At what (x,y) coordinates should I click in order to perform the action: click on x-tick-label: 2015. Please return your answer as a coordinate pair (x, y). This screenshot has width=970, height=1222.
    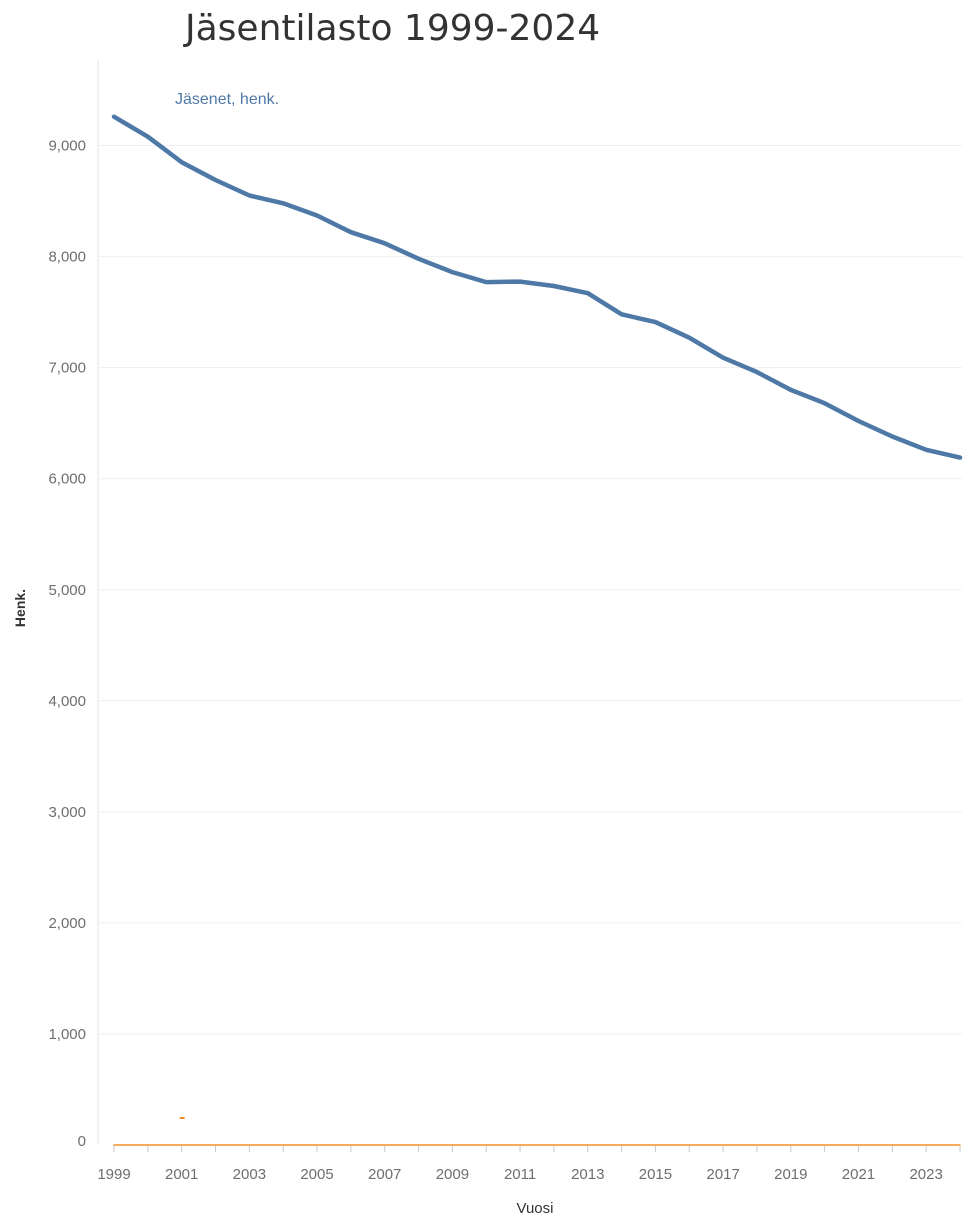
    Looking at the image, I should click on (655, 1174).